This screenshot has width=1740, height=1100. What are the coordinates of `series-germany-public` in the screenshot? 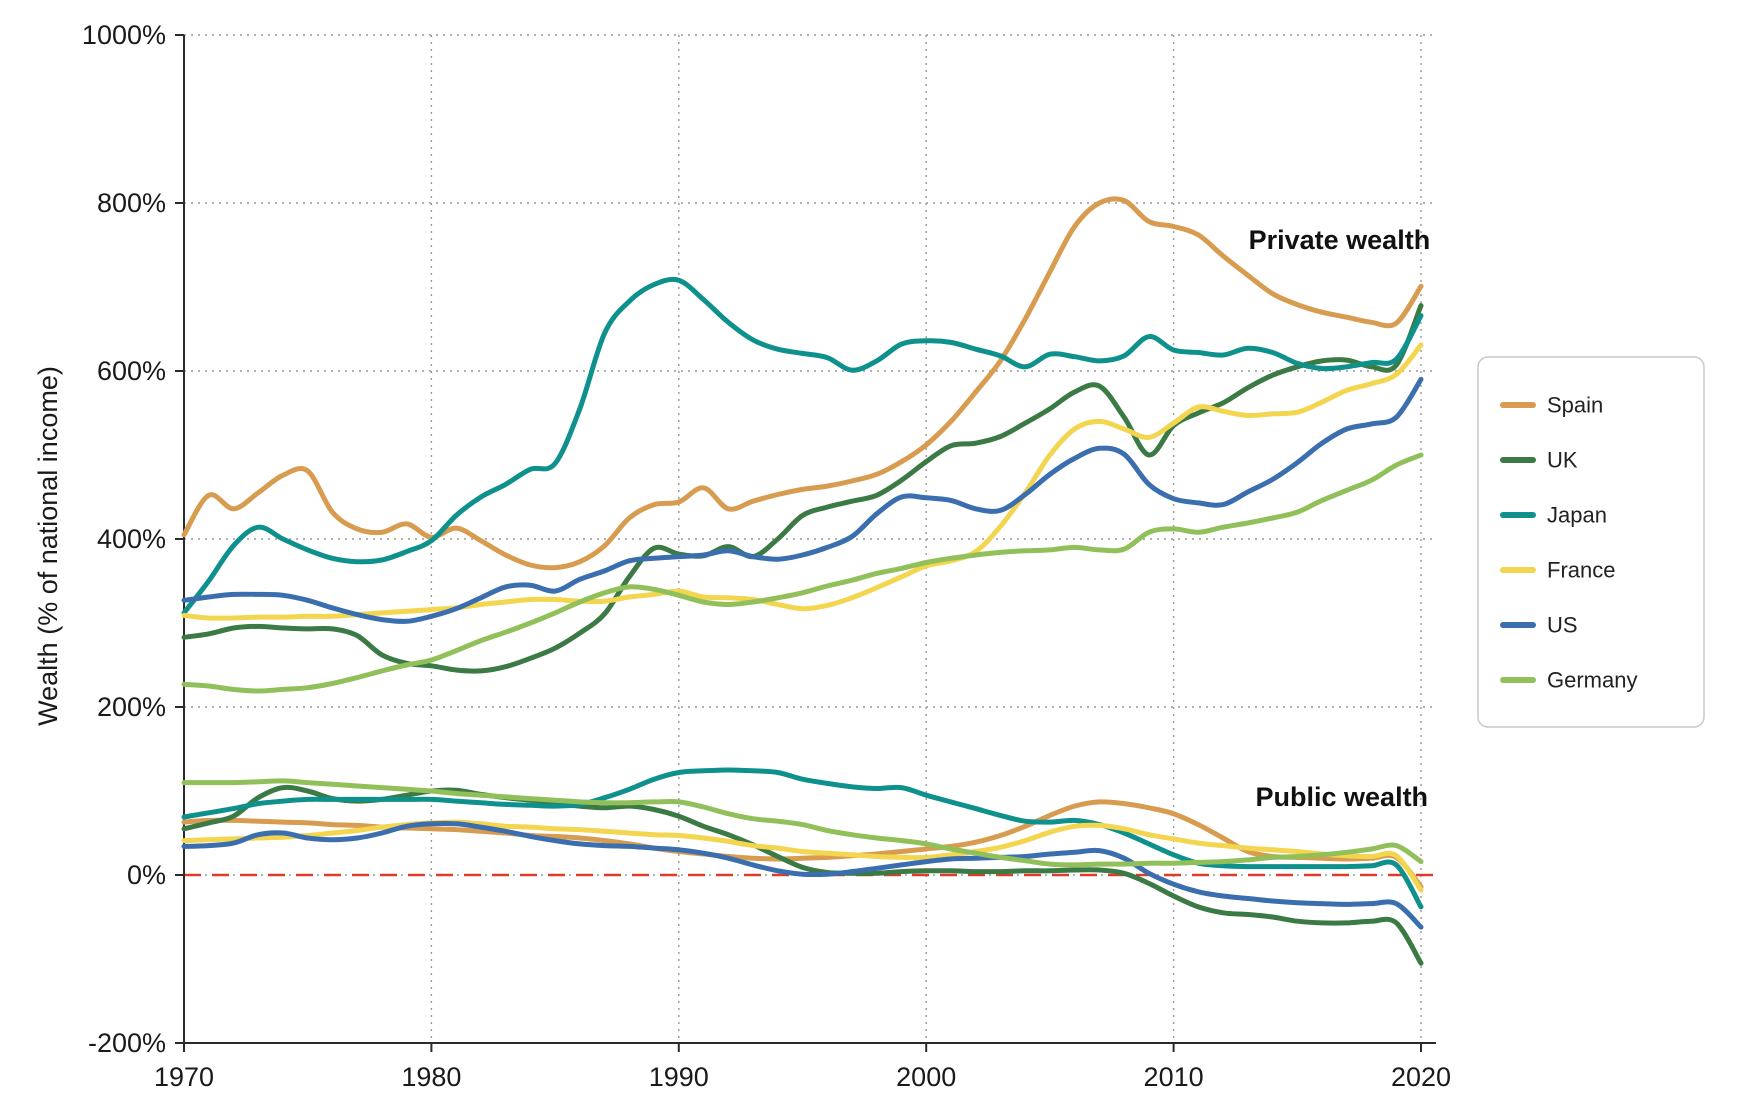 It's located at (802, 823).